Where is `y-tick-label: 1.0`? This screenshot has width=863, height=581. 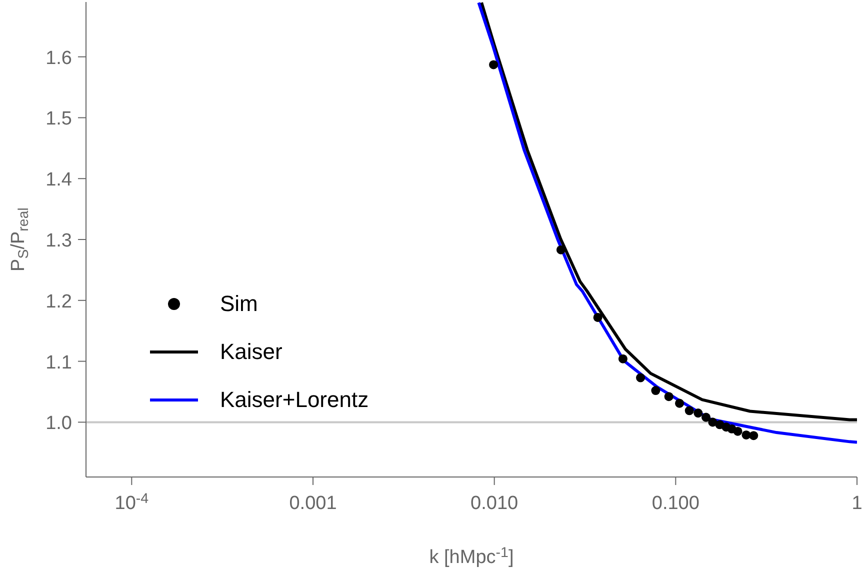 y-tick-label: 1.0 is located at coordinates (59, 423).